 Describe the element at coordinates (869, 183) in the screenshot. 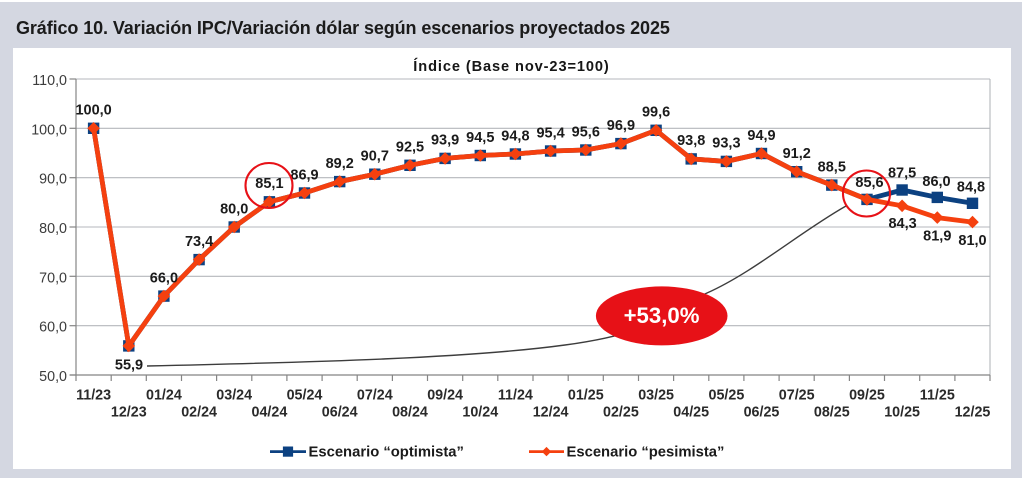

I see `svg-text: 85,6` at that location.